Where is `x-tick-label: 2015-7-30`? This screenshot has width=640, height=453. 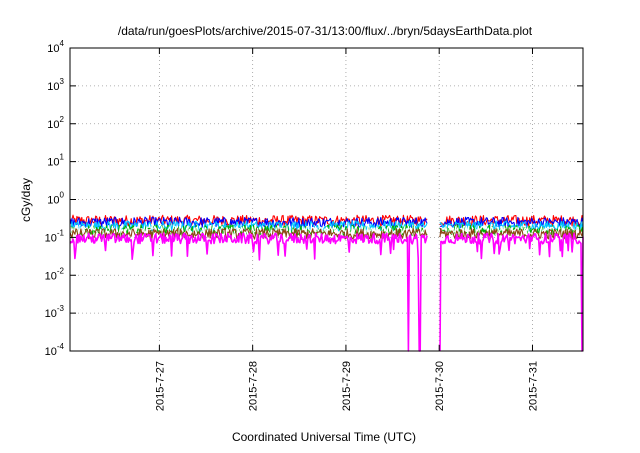
x-tick-label: 2015-7-30 is located at coordinates (440, 386).